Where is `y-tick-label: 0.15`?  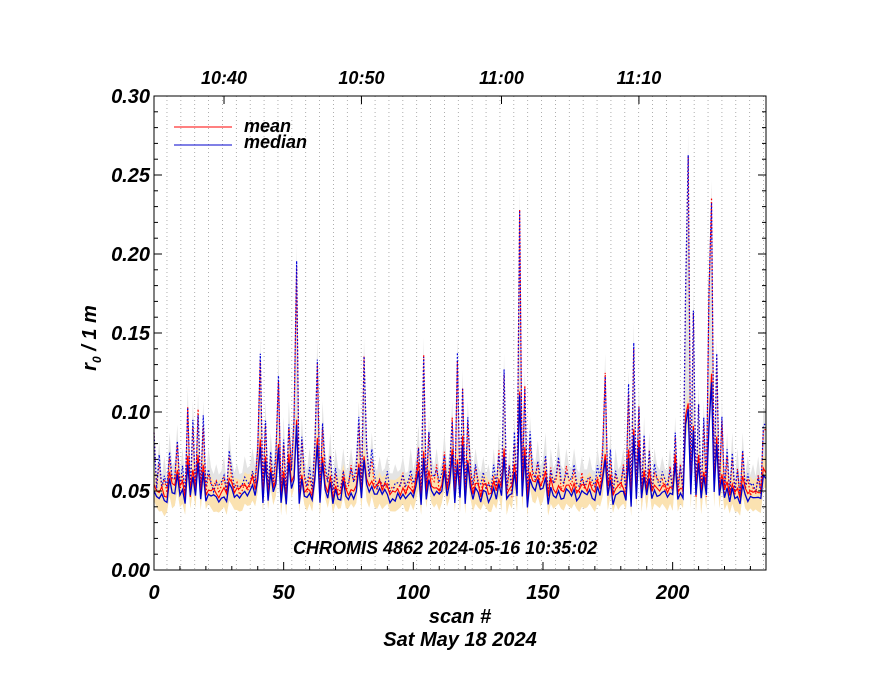 y-tick-label: 0.15 is located at coordinates (131, 334).